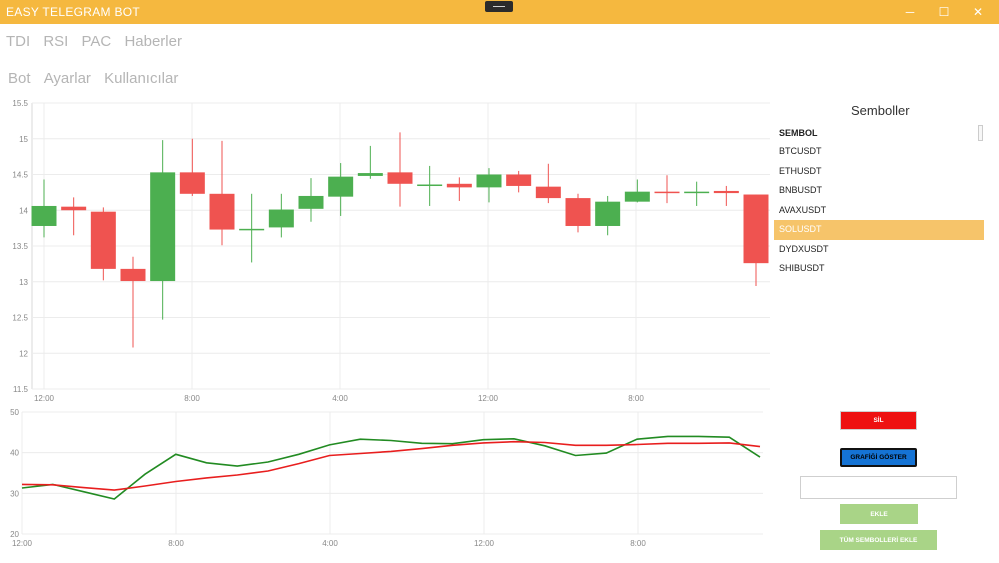 The height and width of the screenshot is (563, 999). Describe the element at coordinates (802, 268) in the screenshot. I see `list-item-shibusdt: SHIBUSDT` at that location.